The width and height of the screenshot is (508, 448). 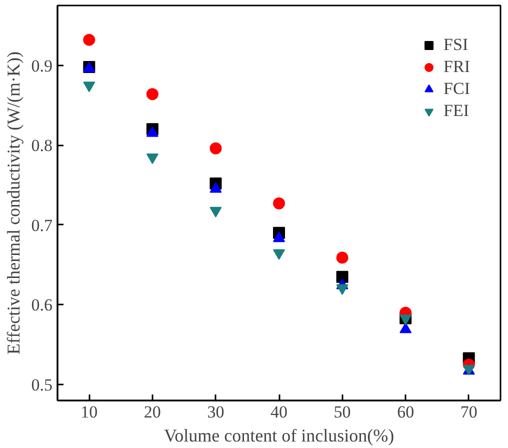 I want to click on x-tick-label: 40, so click(x=279, y=412).